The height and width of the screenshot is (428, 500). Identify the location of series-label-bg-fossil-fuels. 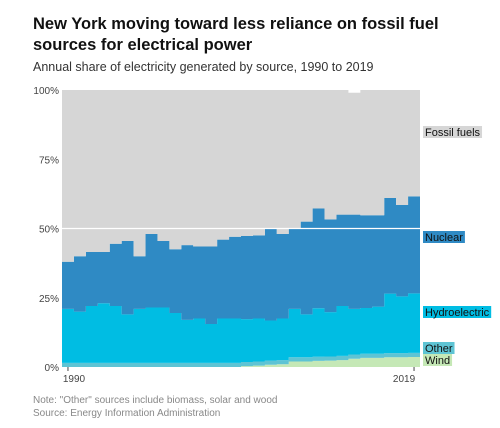
(453, 132).